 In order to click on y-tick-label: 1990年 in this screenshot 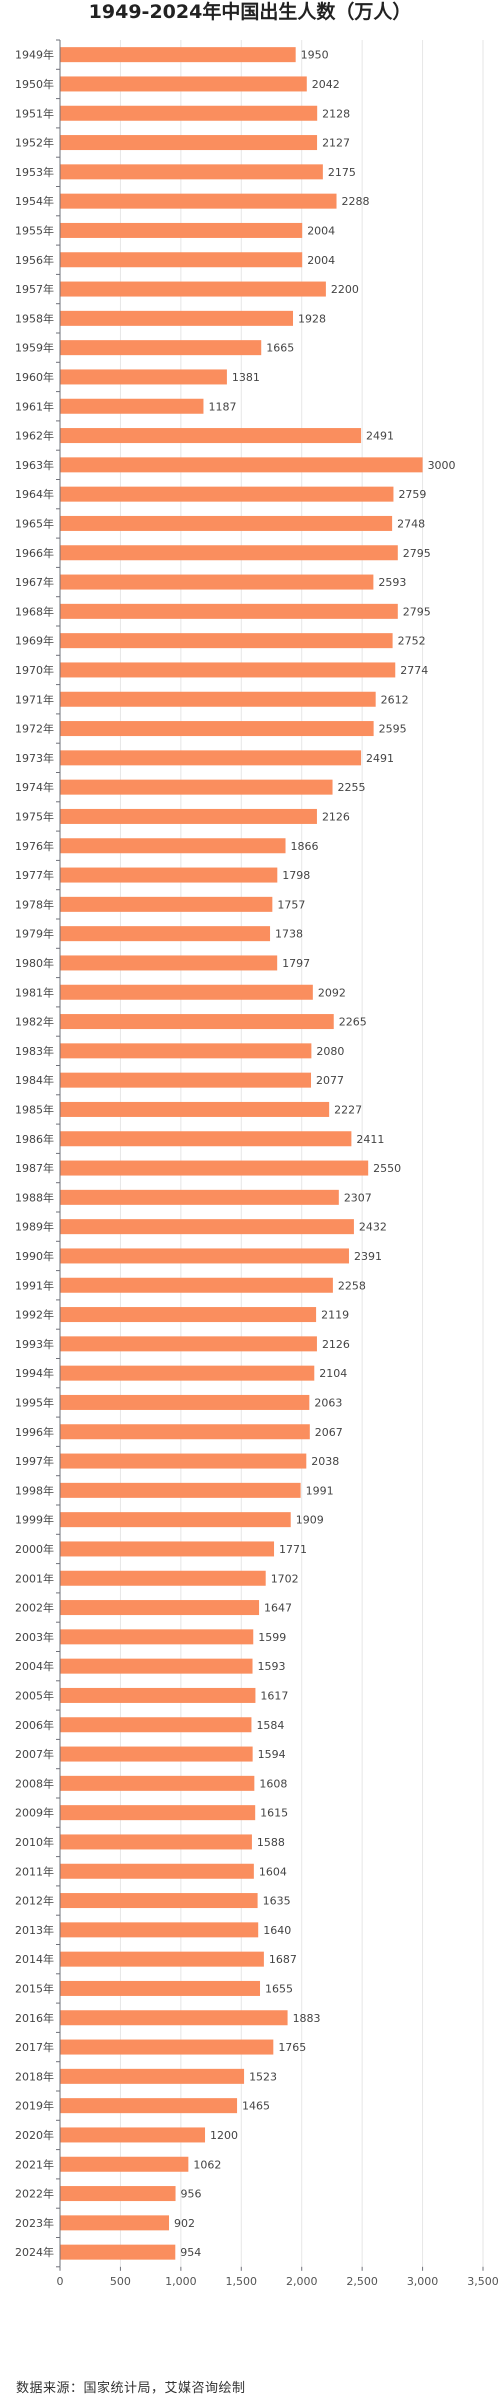, I will do `click(34, 1256)`.